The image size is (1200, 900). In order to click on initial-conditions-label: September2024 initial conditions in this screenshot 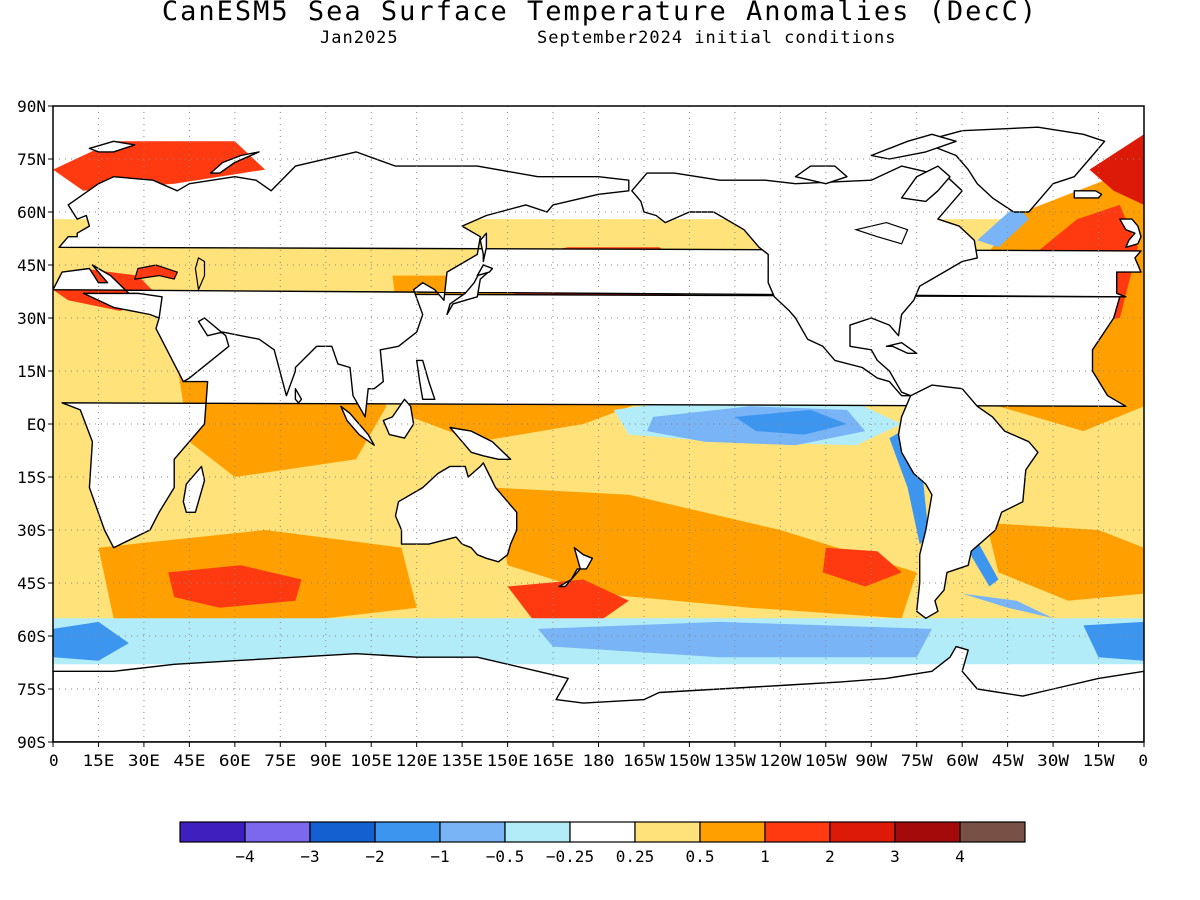, I will do `click(717, 38)`.